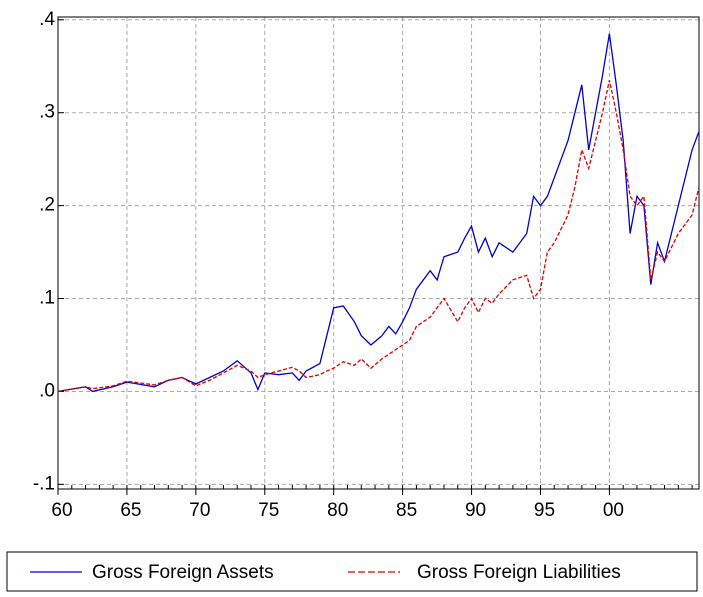 The image size is (703, 597). What do you see at coordinates (406, 510) in the screenshot?
I see `x-tick-label: 85` at bounding box center [406, 510].